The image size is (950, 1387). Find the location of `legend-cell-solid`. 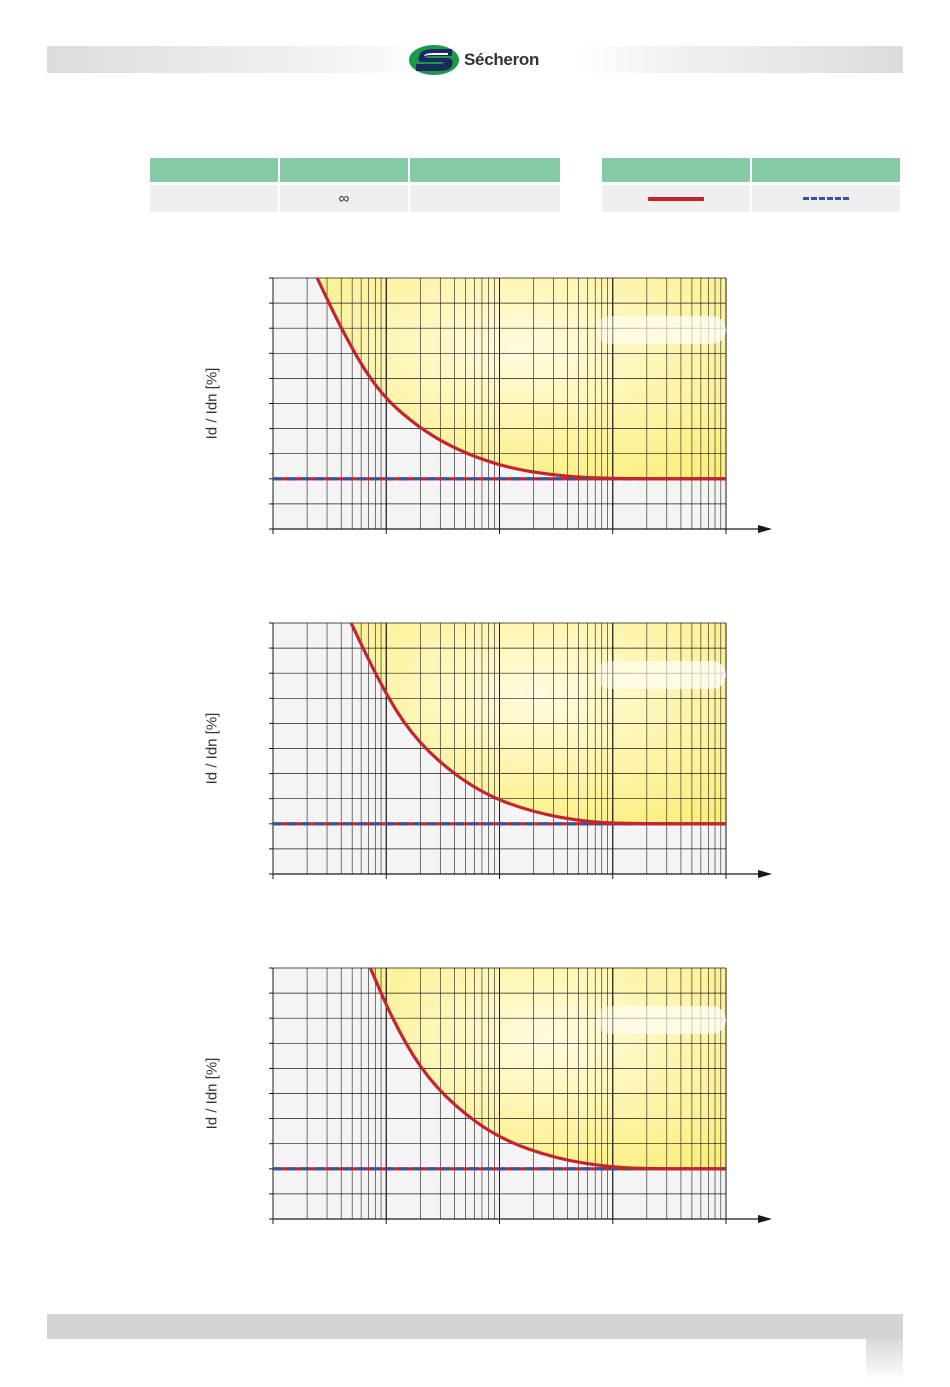

legend-cell-solid is located at coordinates (676, 198).